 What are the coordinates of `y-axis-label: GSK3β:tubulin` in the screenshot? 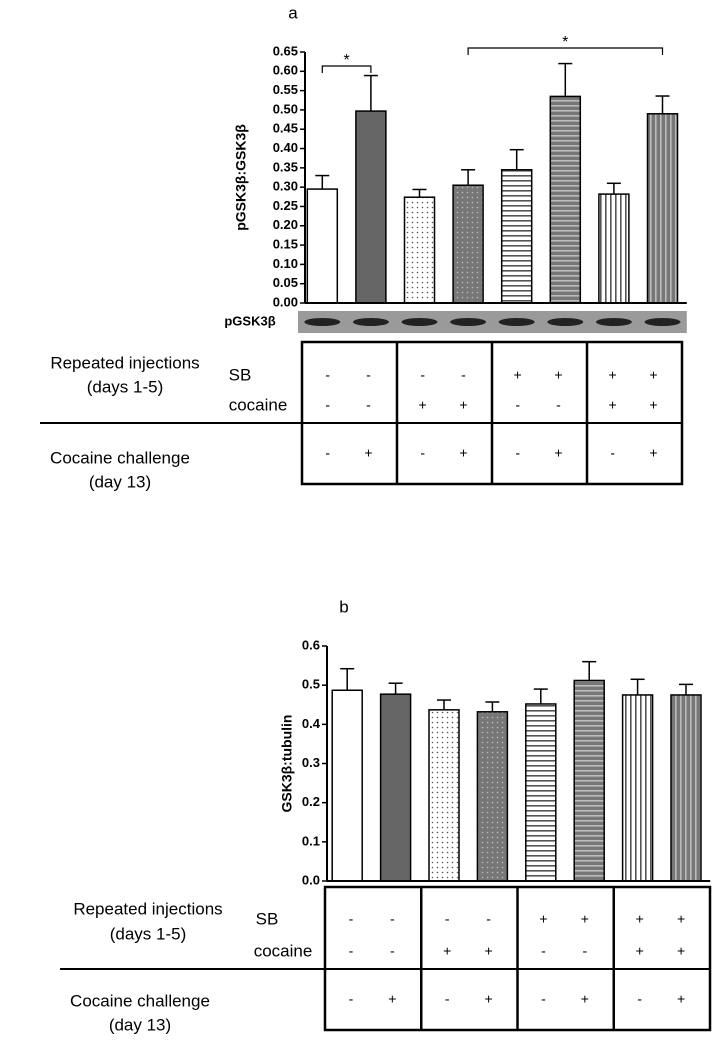 It's located at (287, 764).